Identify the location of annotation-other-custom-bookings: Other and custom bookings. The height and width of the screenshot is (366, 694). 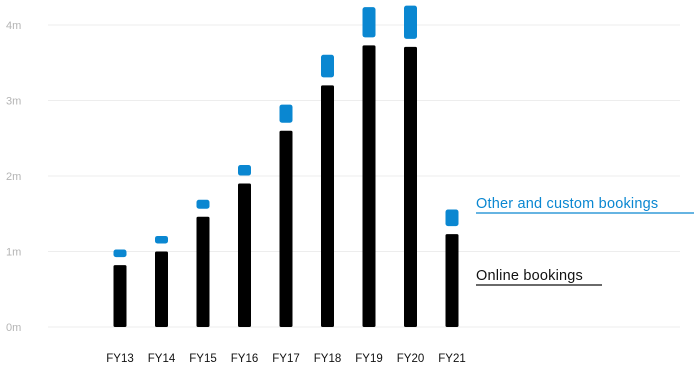
(567, 204).